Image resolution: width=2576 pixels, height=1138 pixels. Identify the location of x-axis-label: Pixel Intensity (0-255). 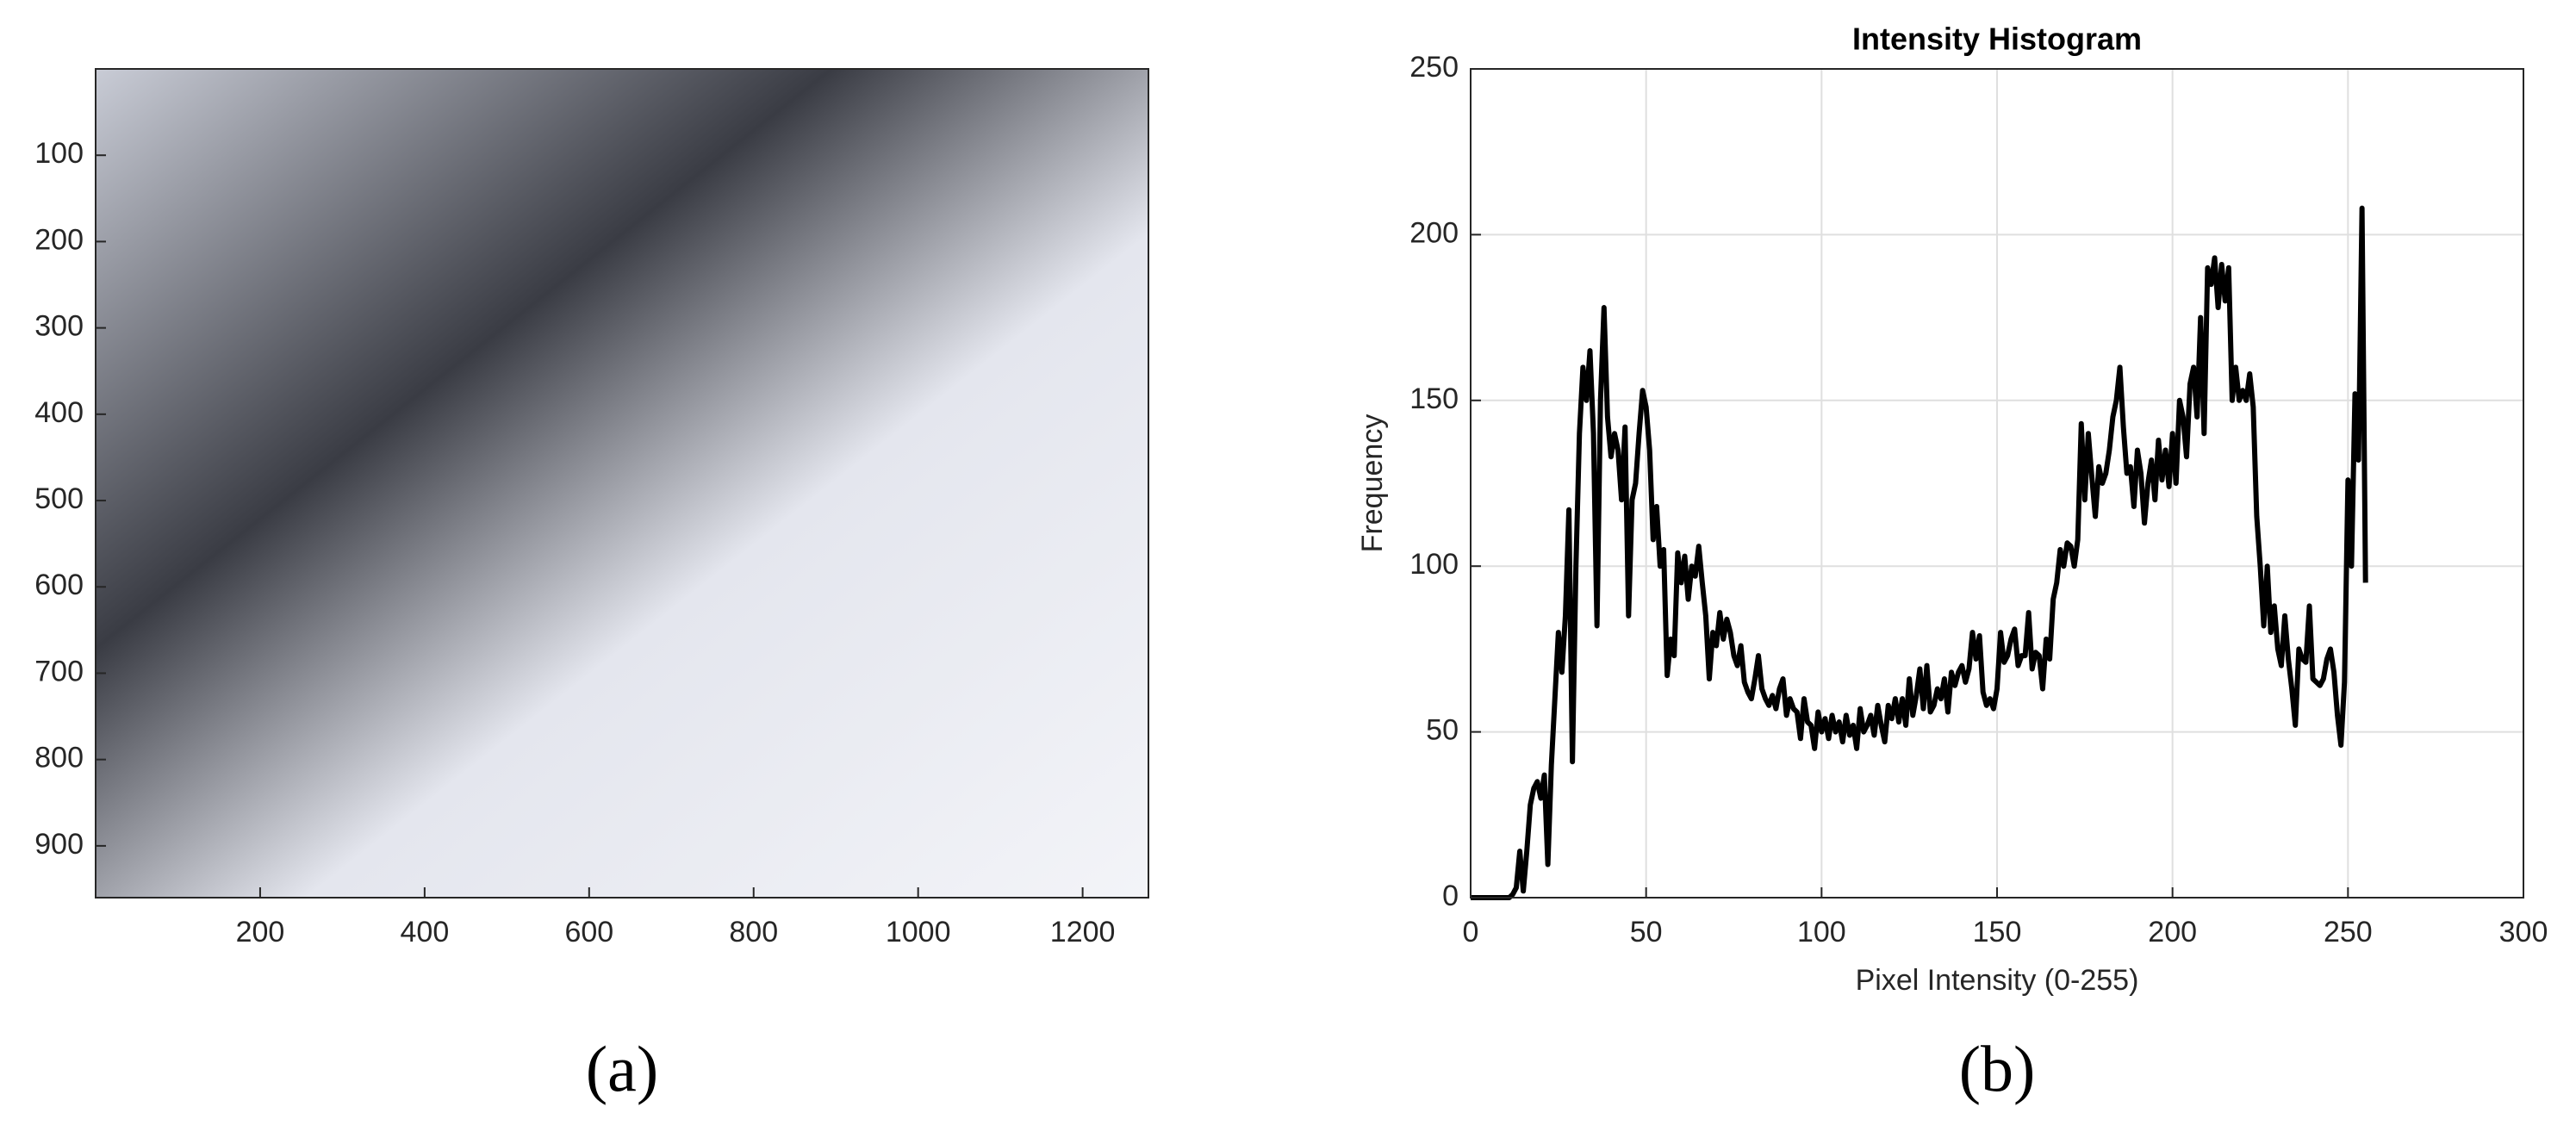
(1998, 980).